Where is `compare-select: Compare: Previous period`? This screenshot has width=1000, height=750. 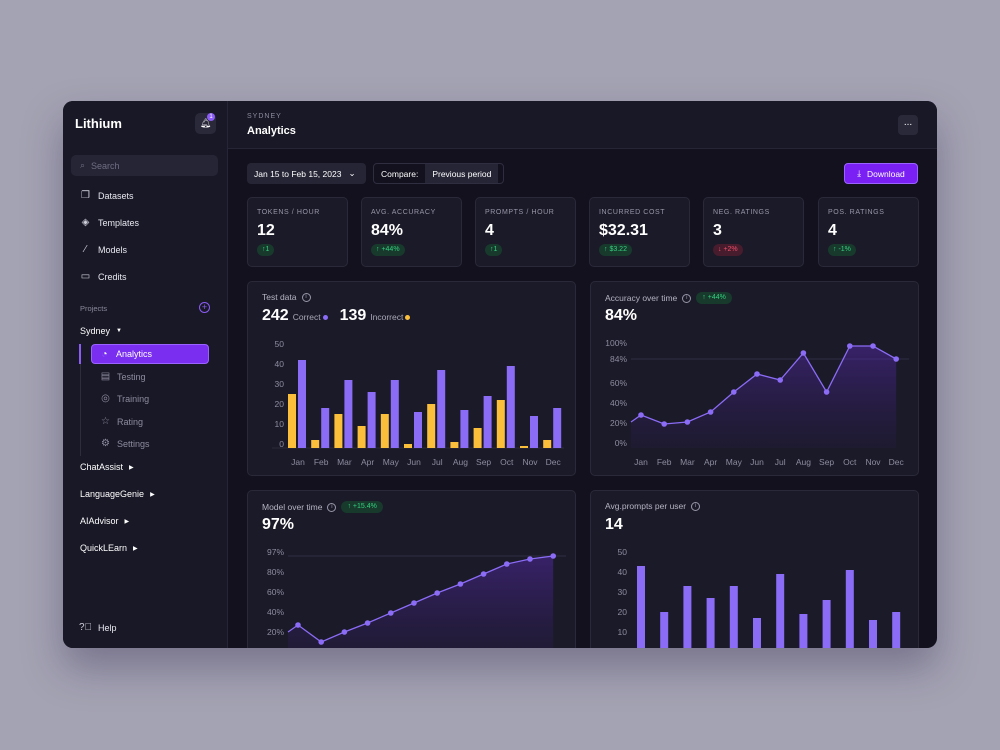
compare-select: Compare: Previous period is located at coordinates (438, 173).